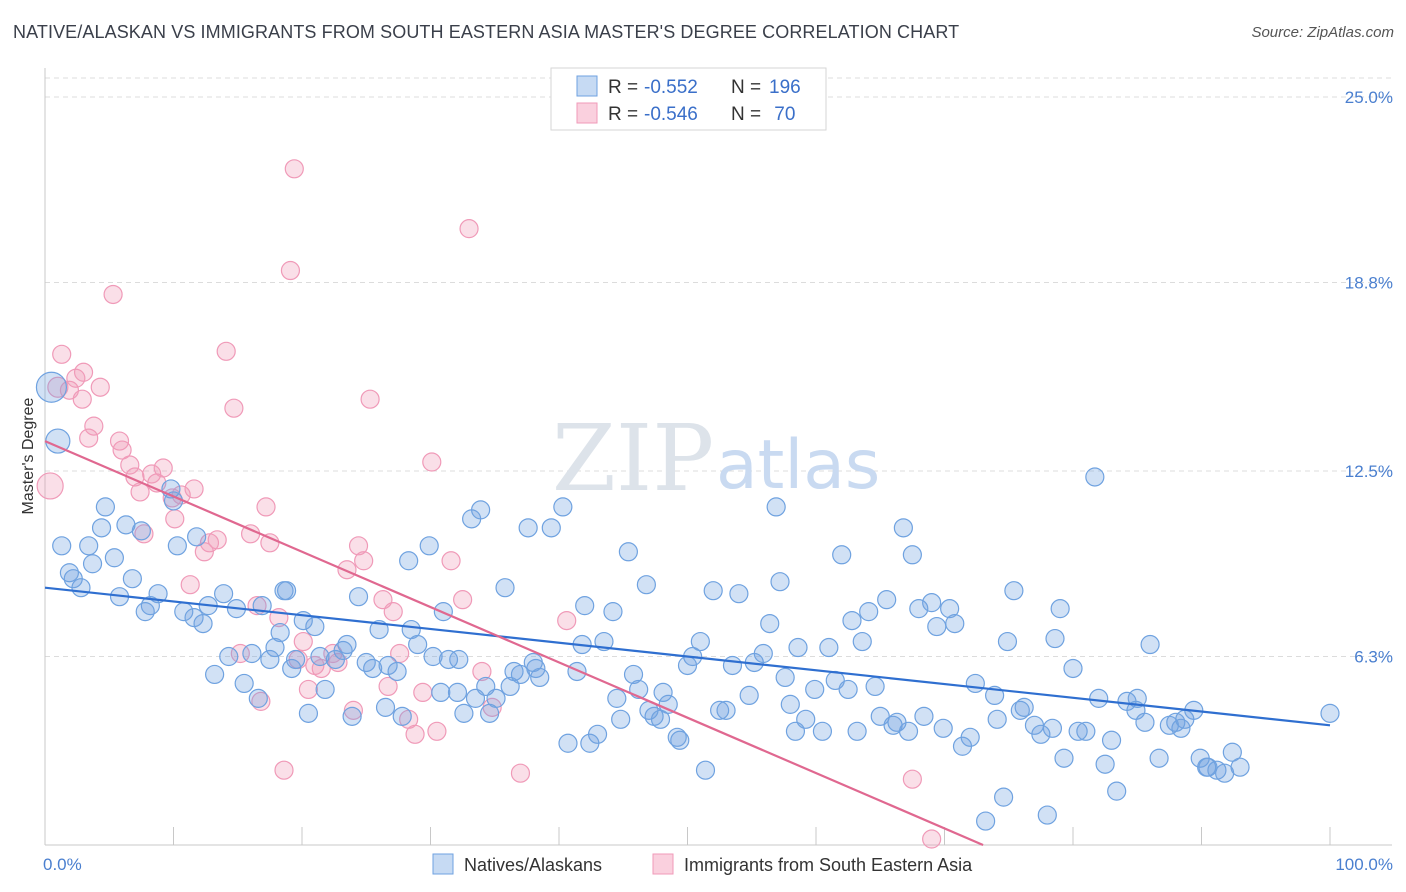  What do you see at coordinates (587, 86) in the screenshot?
I see `legend-swatch-blue` at bounding box center [587, 86].